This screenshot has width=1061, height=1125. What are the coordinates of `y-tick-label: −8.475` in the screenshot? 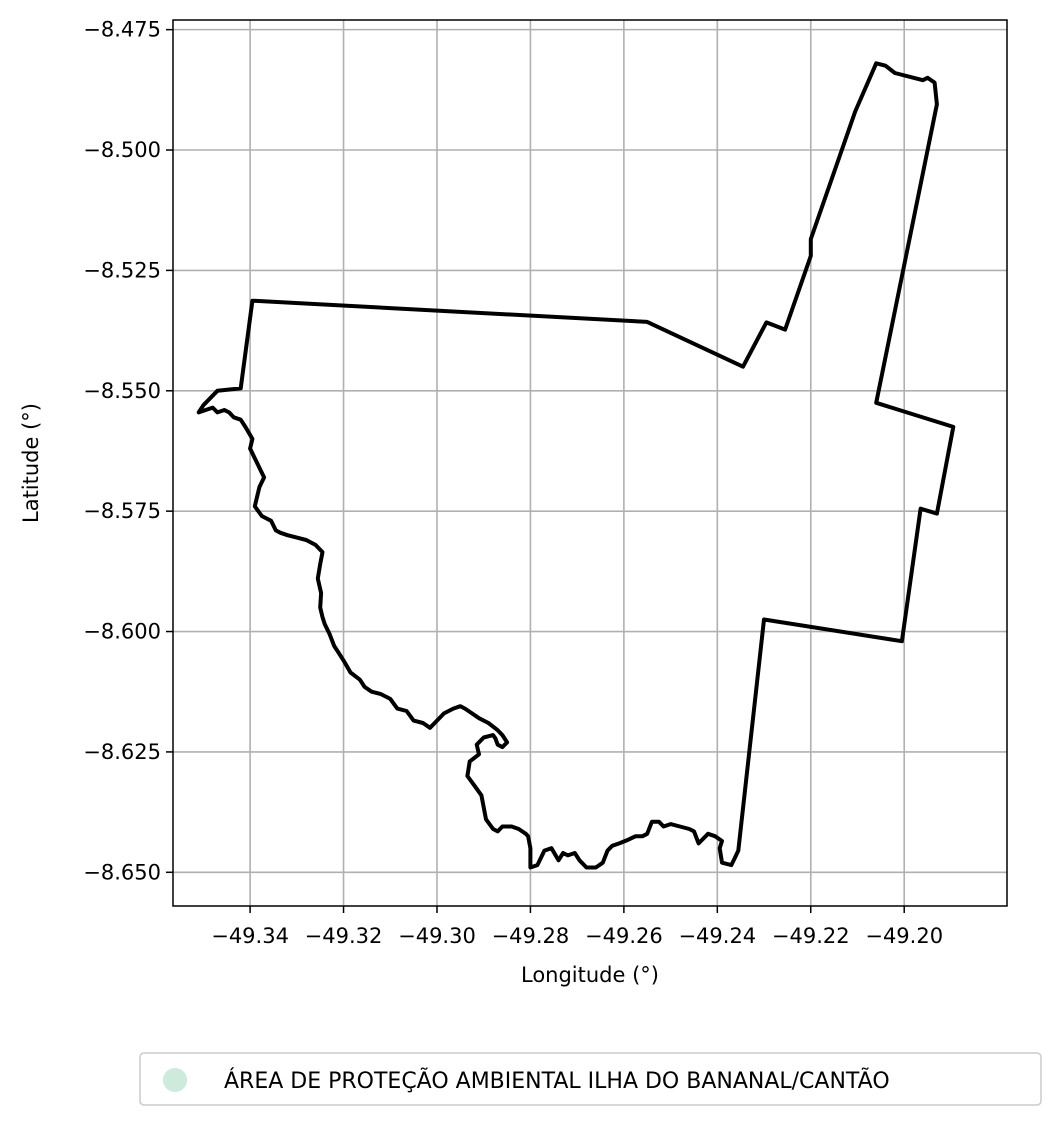 It's located at (122, 30).